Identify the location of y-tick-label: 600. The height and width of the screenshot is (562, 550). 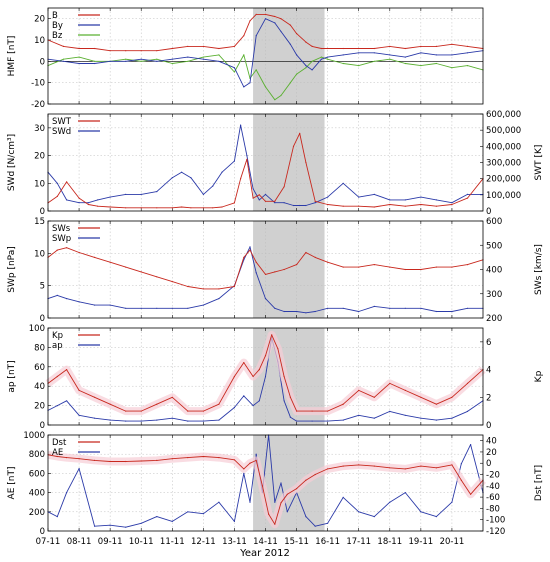
(37, 474).